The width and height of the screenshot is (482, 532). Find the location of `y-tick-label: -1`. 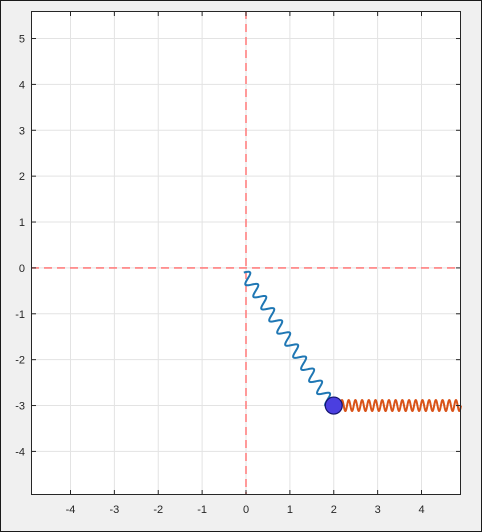

y-tick-label: -1 is located at coordinates (20, 315).